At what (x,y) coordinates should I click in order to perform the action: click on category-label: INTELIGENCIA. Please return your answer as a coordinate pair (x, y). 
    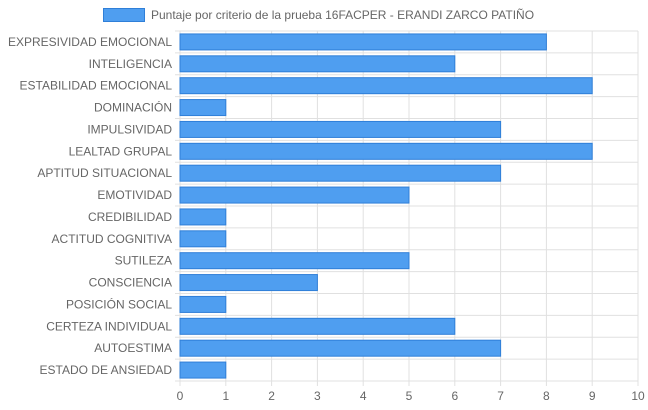
    Looking at the image, I should click on (130, 64).